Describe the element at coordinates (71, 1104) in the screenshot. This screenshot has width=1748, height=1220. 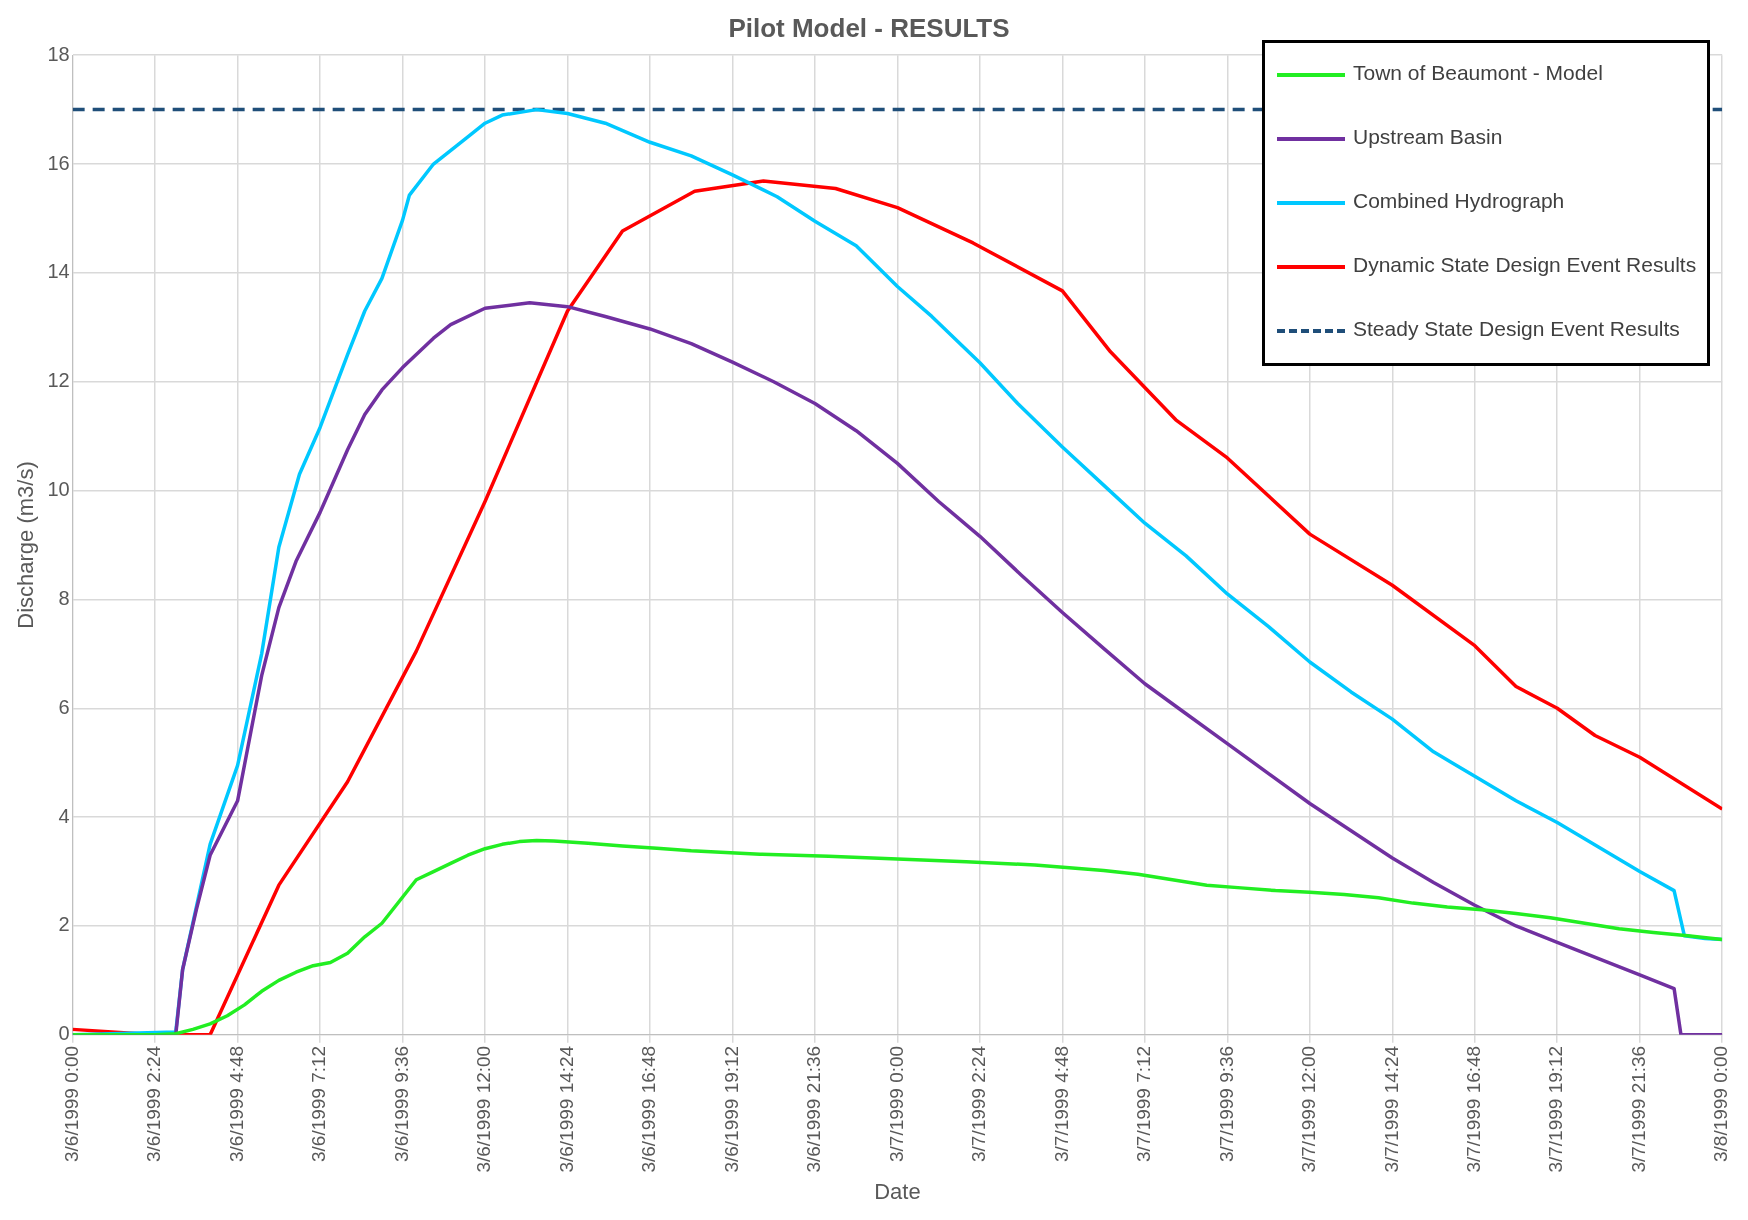
I see `x-tick-label: 3/6/1999 0:00` at that location.